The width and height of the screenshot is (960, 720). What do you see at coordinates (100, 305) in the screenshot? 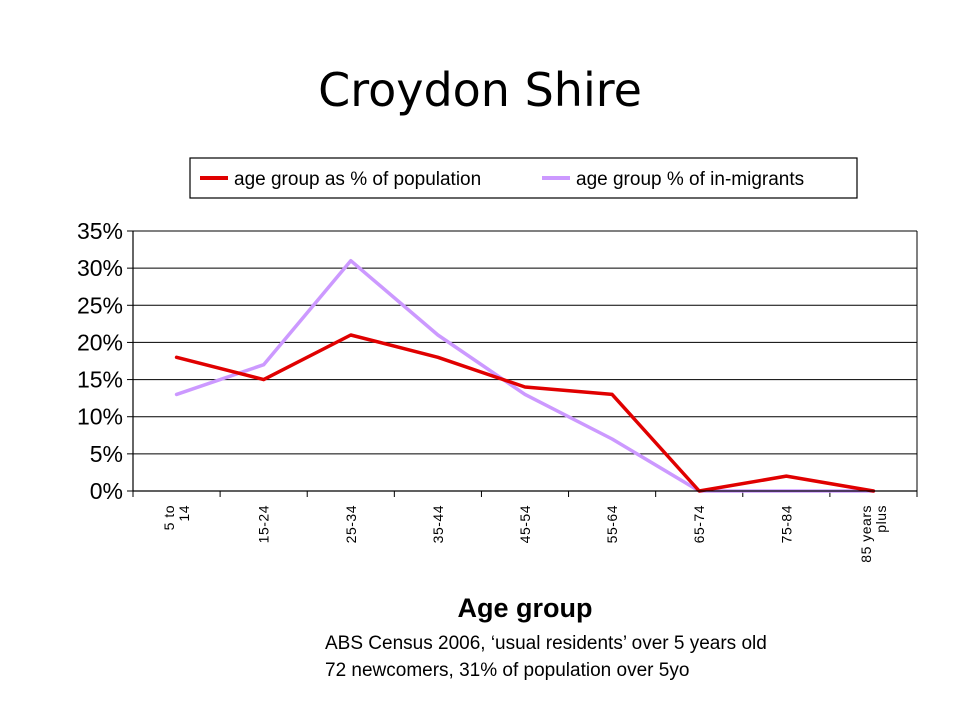
I see `y-tick-label: 25%` at bounding box center [100, 305].